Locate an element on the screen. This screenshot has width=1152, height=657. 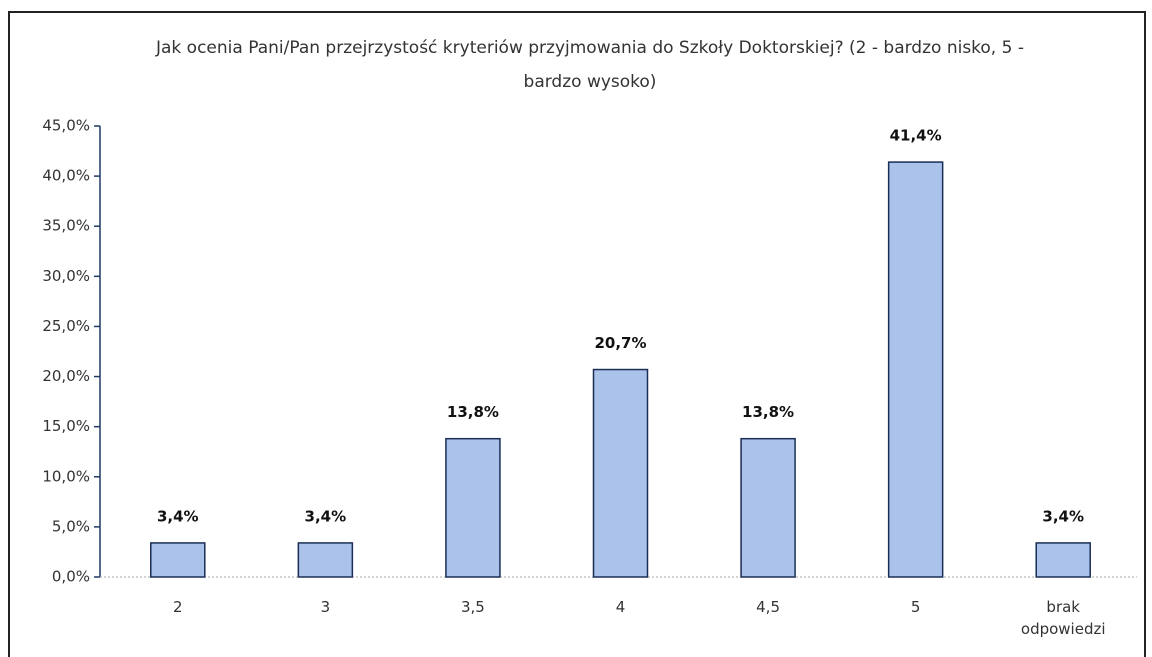
y-tick-label: 15,0% is located at coordinates (66, 426).